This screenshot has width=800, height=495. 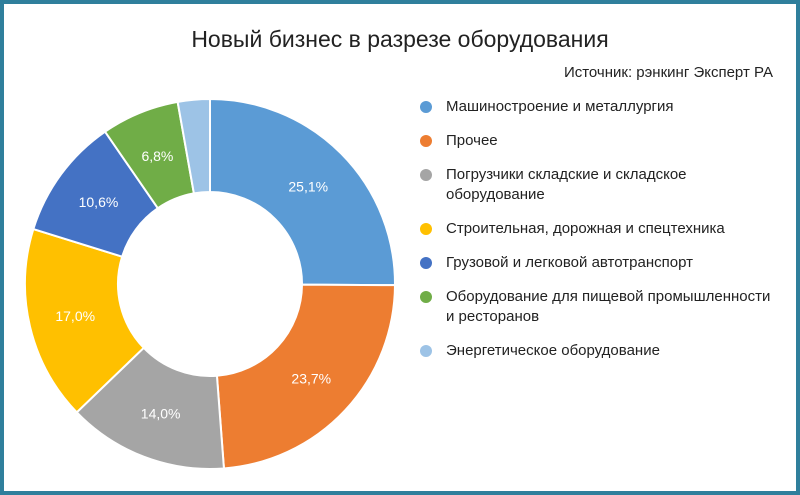 I want to click on legend-label: Грузовой и легковой автотранспорт, so click(x=569, y=262).